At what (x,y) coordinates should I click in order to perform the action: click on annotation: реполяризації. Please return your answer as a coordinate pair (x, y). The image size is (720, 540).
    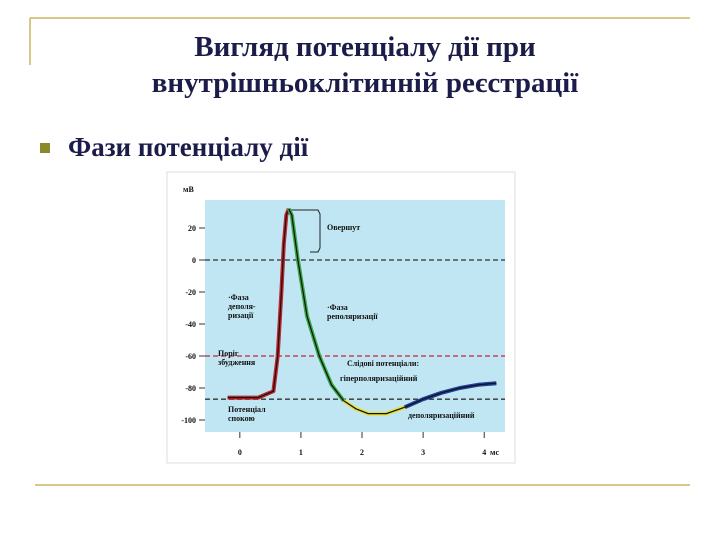
    Looking at the image, I should click on (352, 316).